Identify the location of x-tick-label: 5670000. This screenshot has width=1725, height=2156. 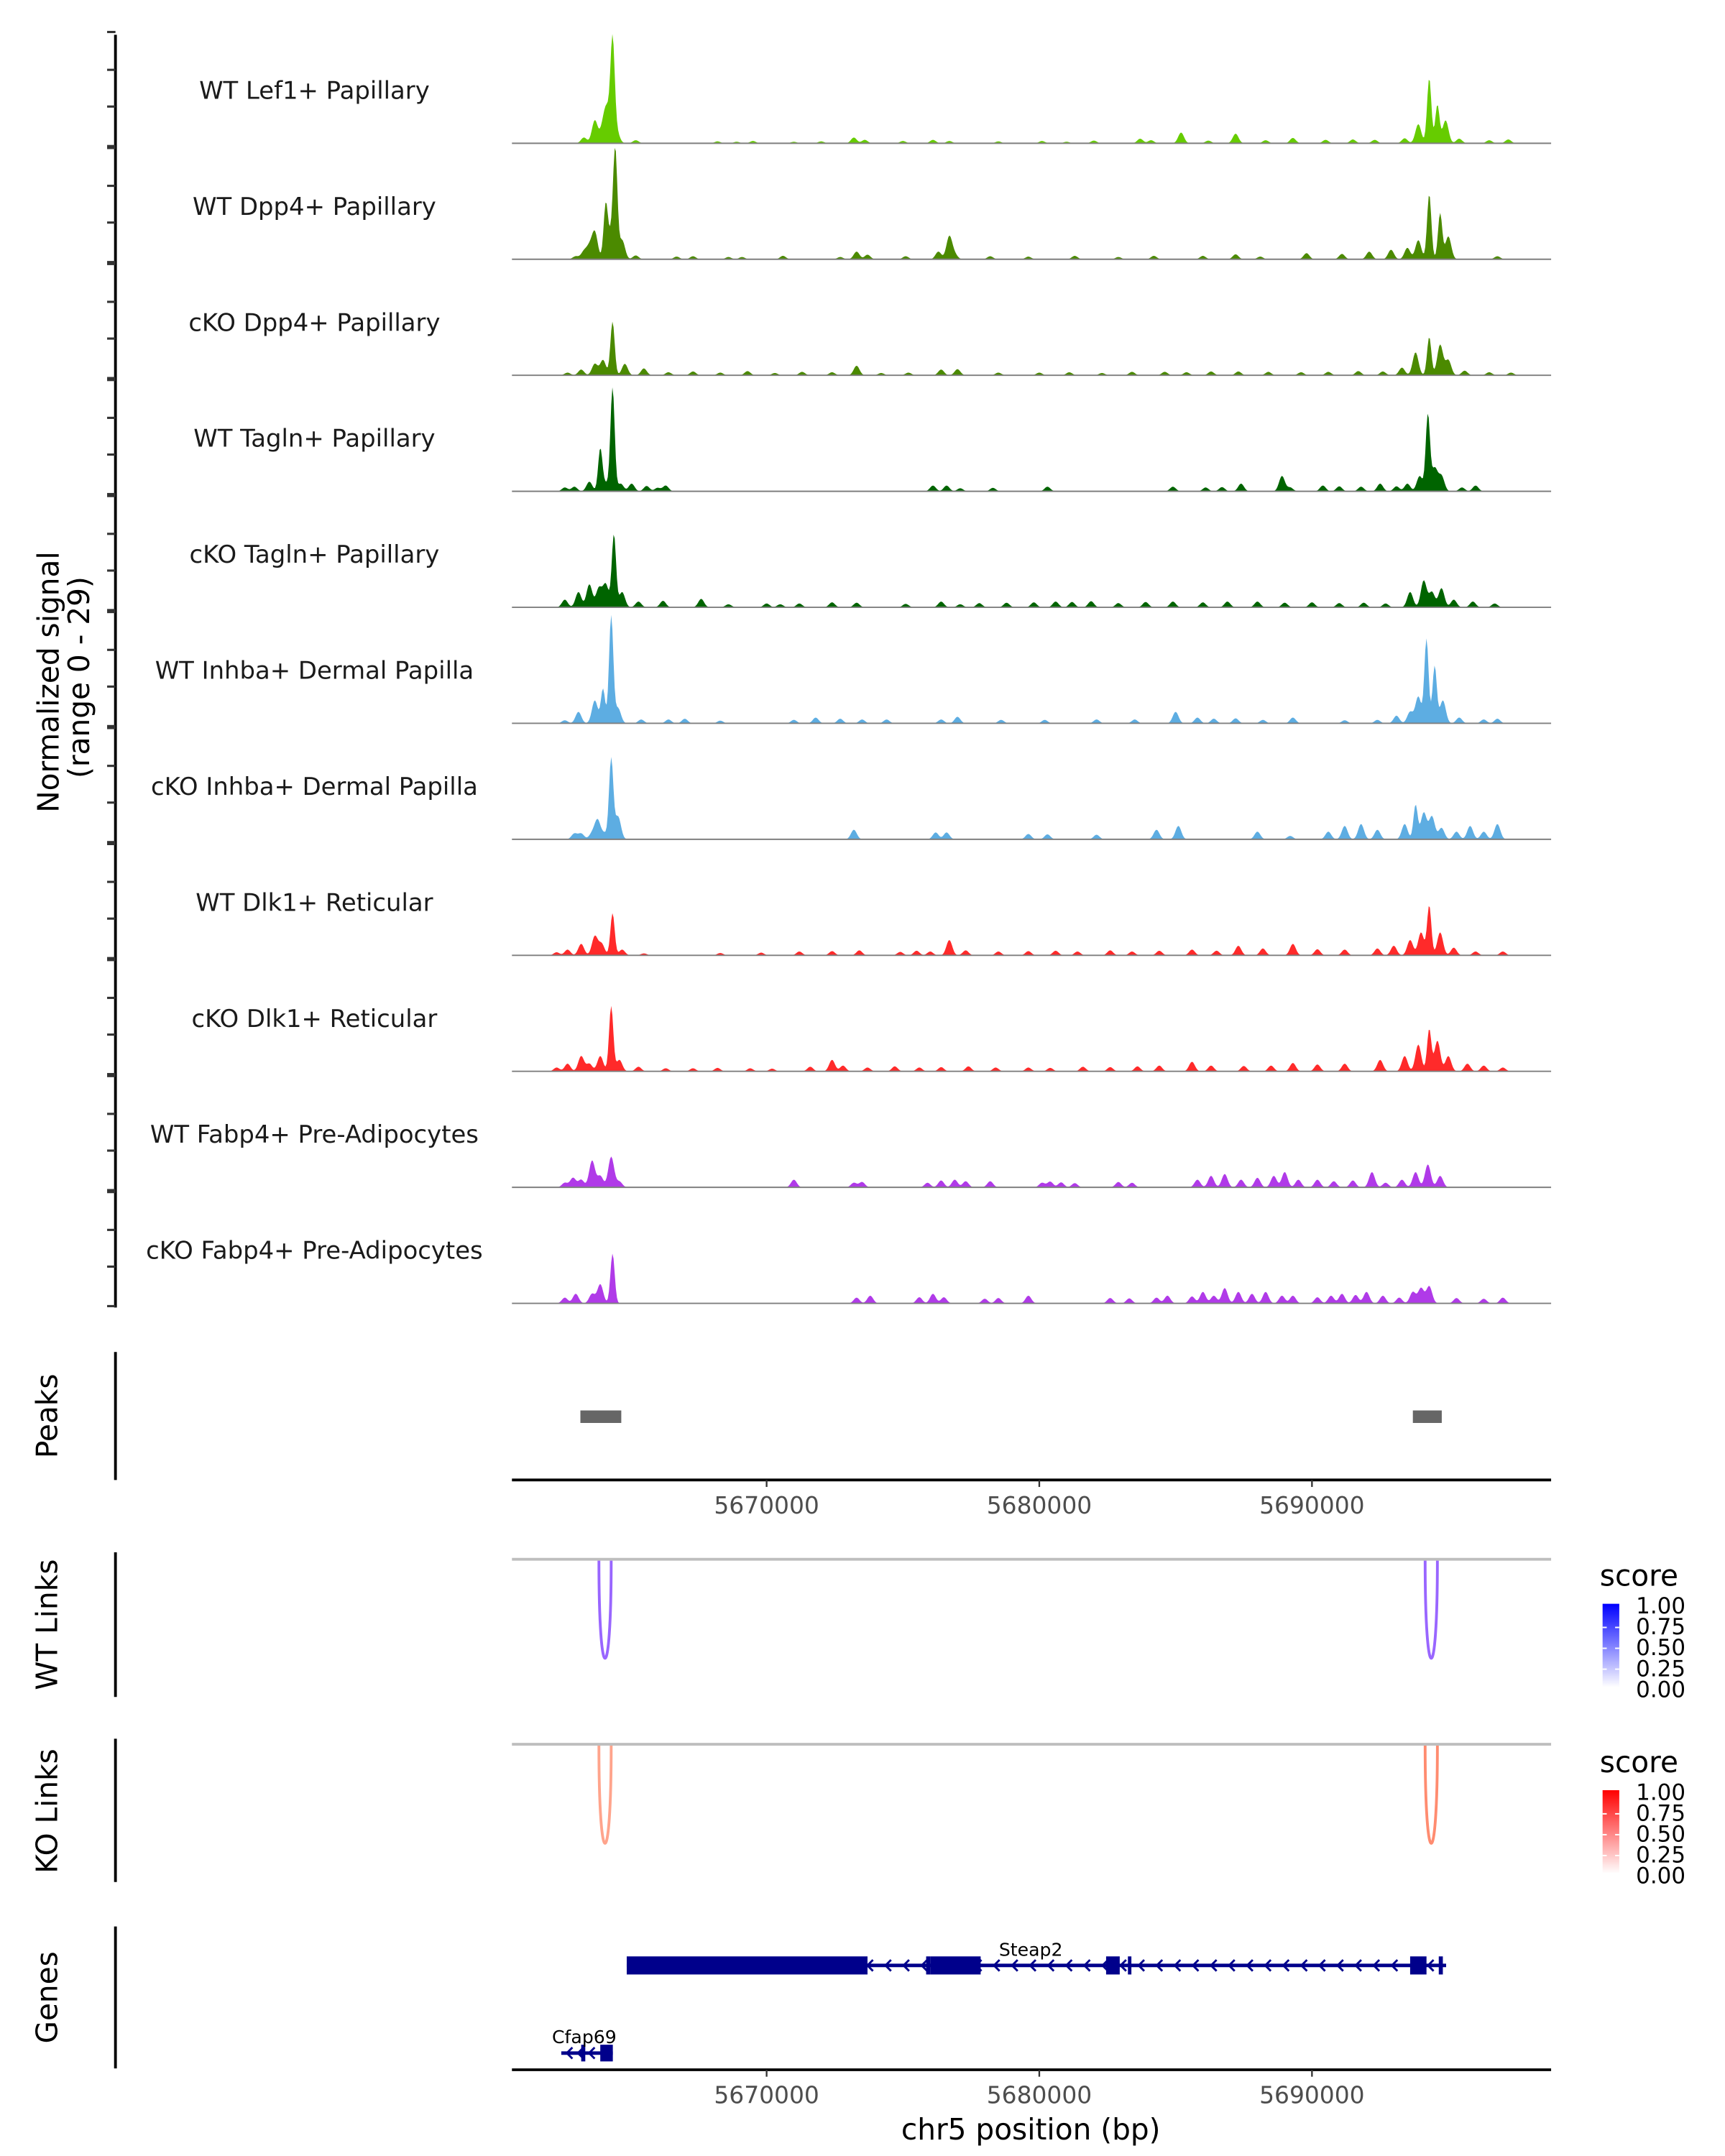
(766, 2095).